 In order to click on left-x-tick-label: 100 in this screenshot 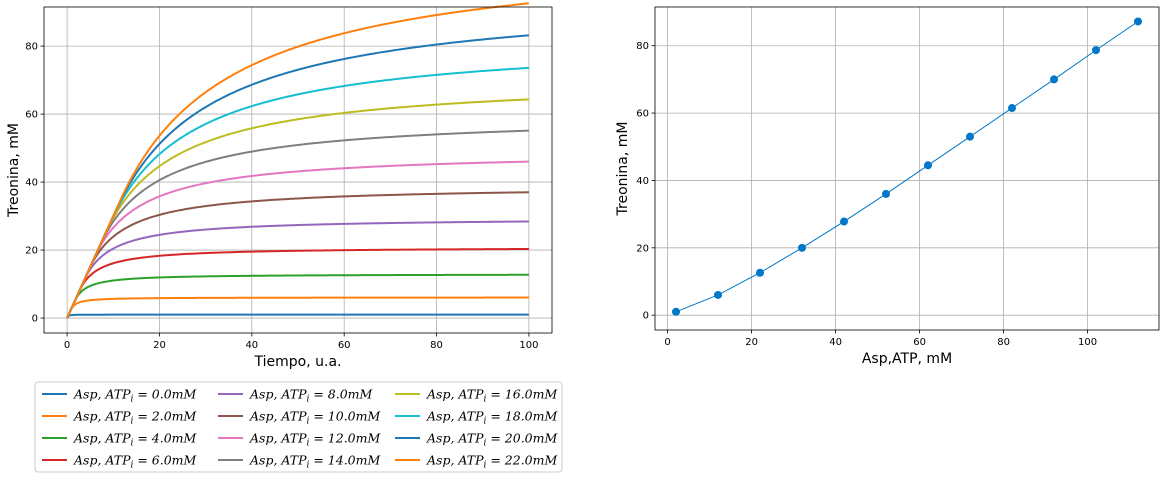, I will do `click(528, 345)`.